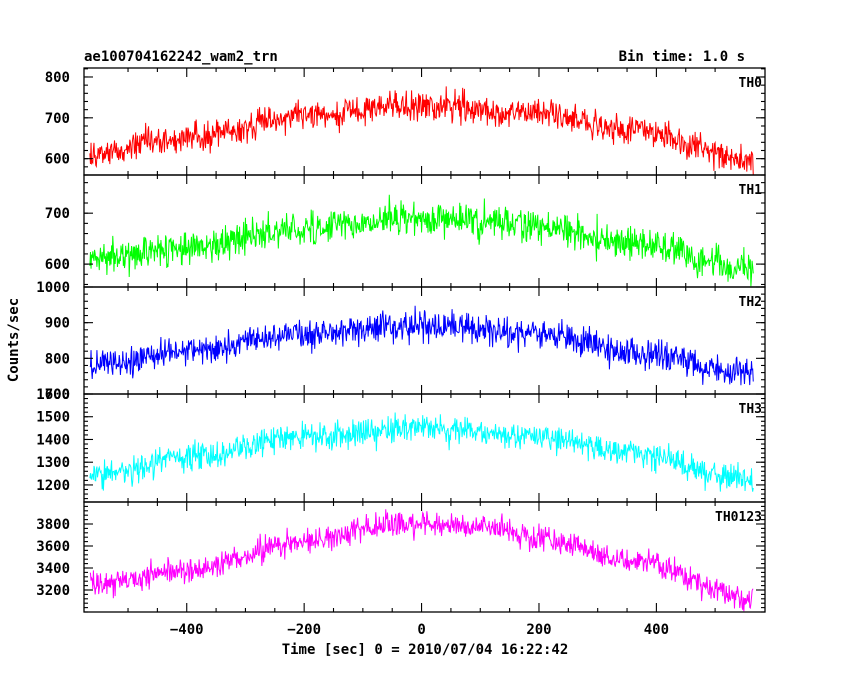 This screenshot has width=850, height=680. What do you see at coordinates (53, 569) in the screenshot?
I see `y-tick-label: 3400` at bounding box center [53, 569].